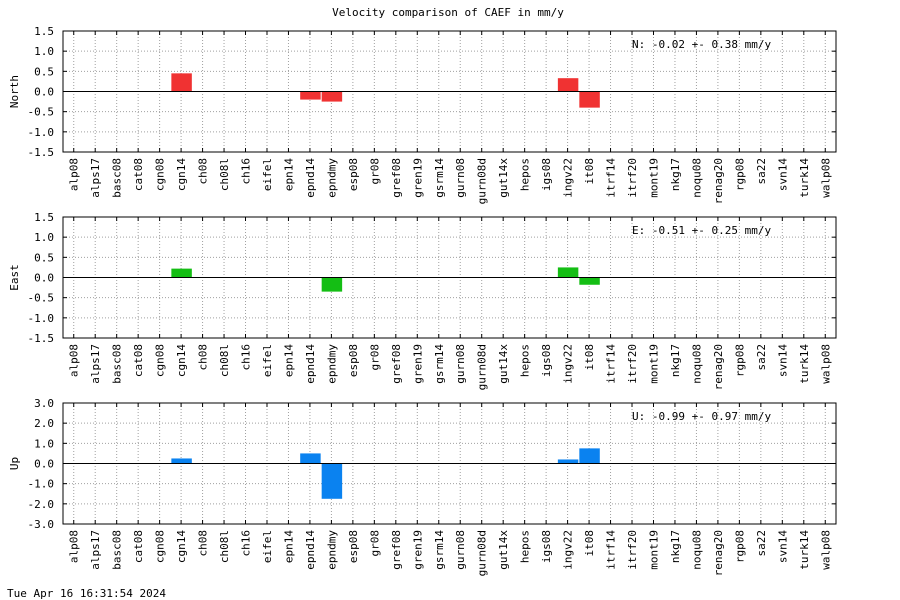 This screenshot has width=900, height=600. What do you see at coordinates (448, 12) in the screenshot?
I see `chart-title: Velocity comparison of CAEF in mm/y` at bounding box center [448, 12].